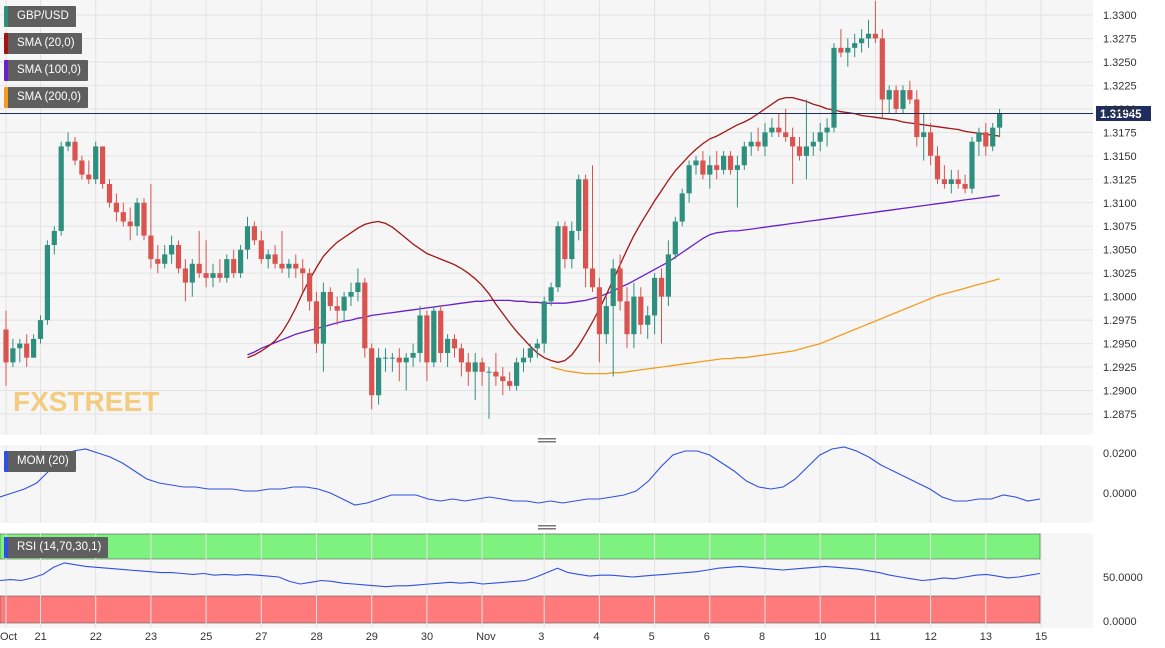 The height and width of the screenshot is (648, 1165). I want to click on sma200-legend: SMA (200,0), so click(46, 97).